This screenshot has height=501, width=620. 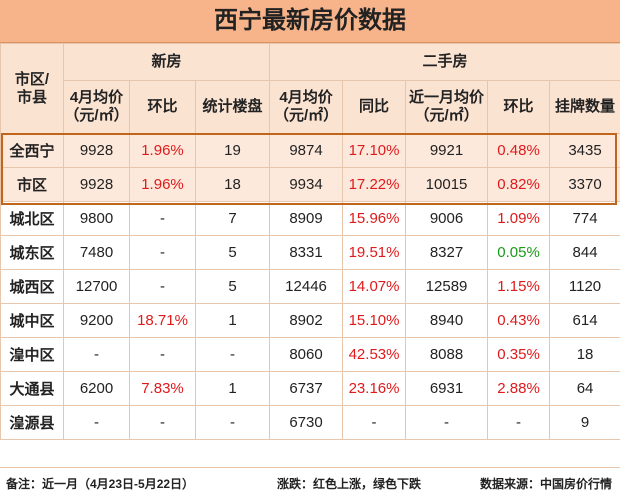 I want to click on footer-legend: 涨跌：红色上涨，绿色下跌, so click(x=349, y=484).